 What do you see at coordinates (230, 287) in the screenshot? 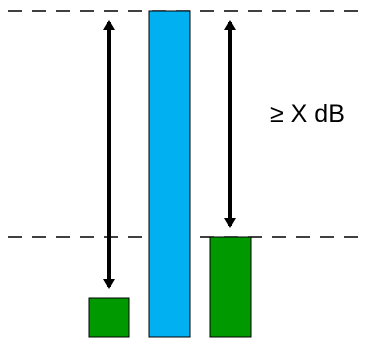
I see `right-green-bar` at bounding box center [230, 287].